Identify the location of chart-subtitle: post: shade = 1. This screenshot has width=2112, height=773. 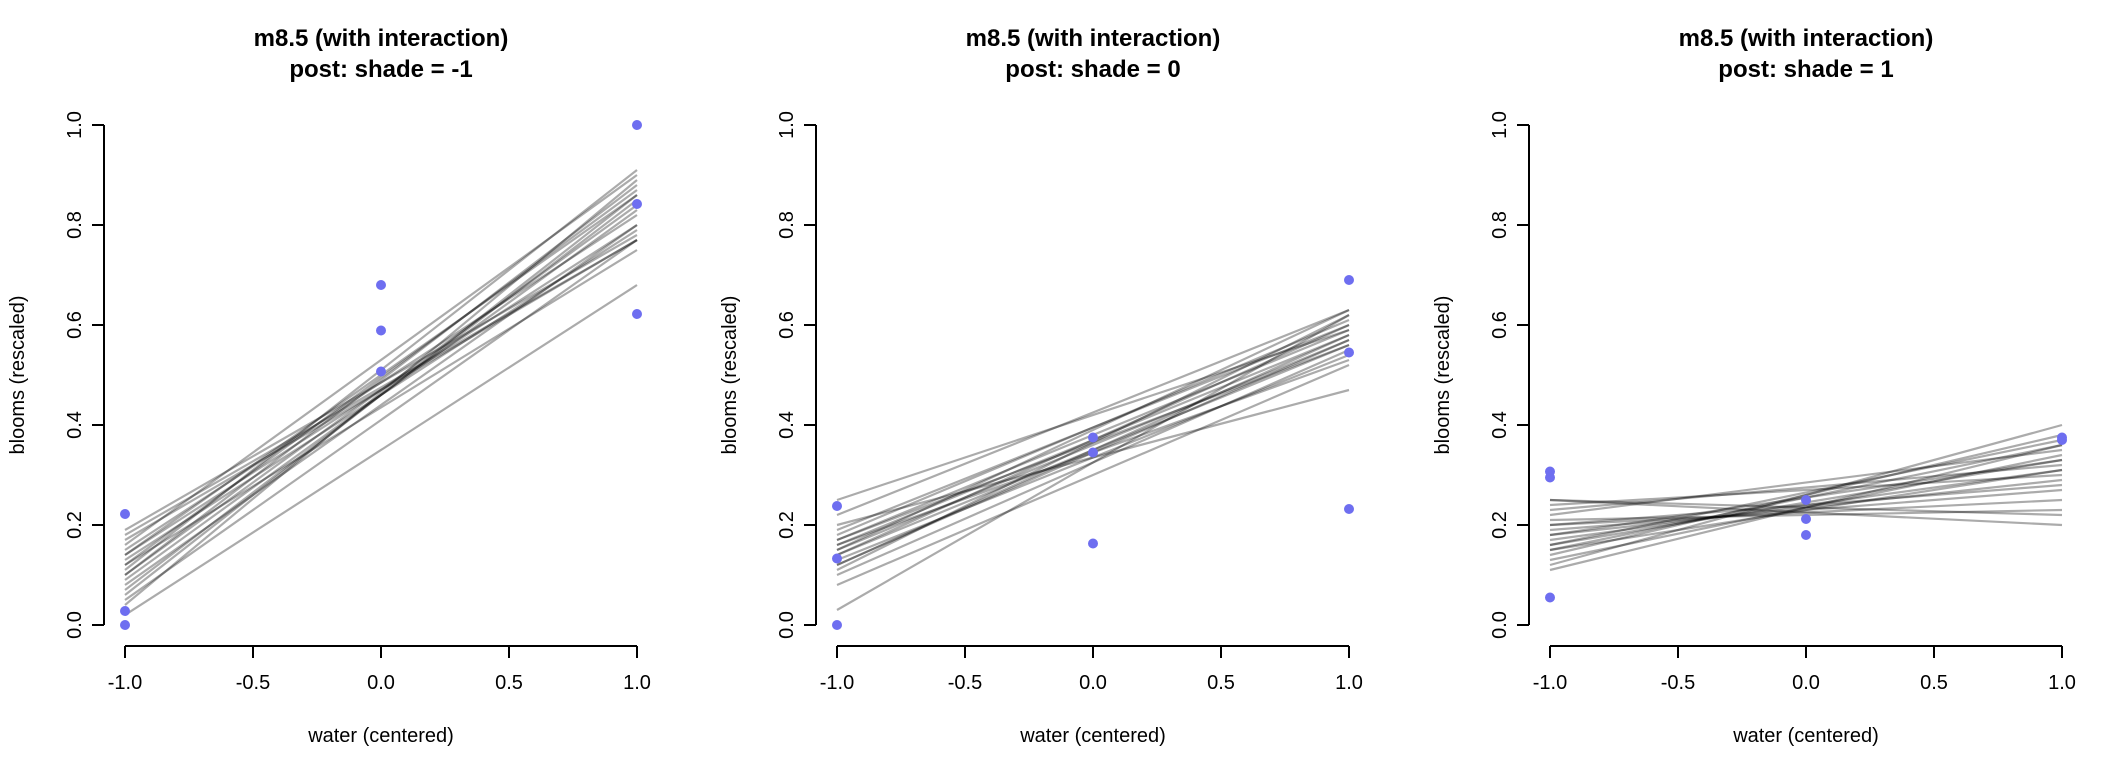
(1805, 69).